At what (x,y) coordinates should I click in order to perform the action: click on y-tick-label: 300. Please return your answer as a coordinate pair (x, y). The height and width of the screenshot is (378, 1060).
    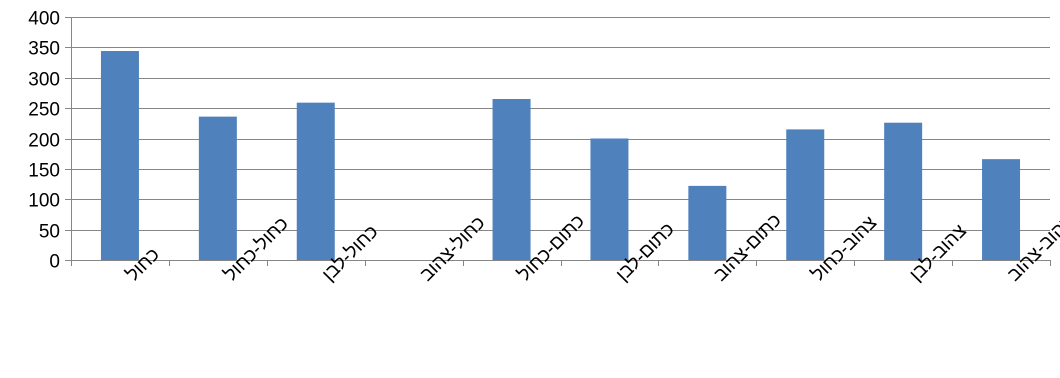
    Looking at the image, I should click on (44, 80).